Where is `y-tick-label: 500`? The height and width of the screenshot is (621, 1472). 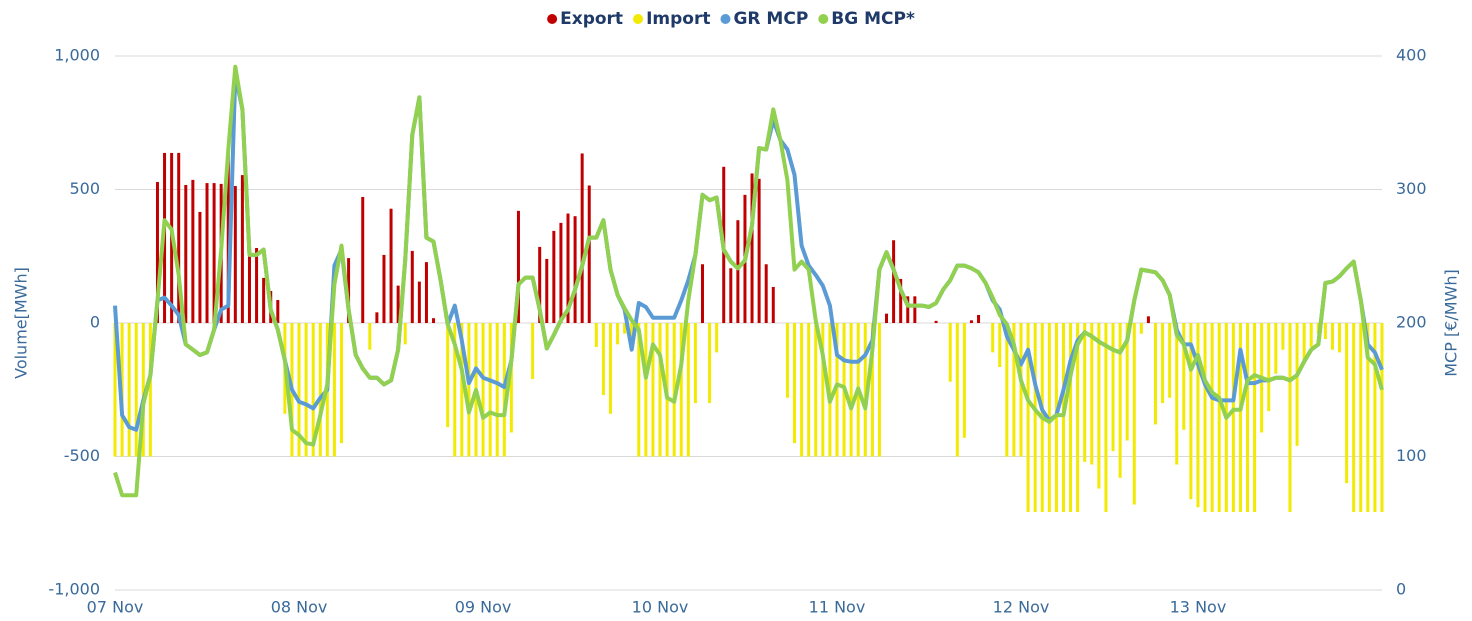 y-tick-label: 500 is located at coordinates (84, 188).